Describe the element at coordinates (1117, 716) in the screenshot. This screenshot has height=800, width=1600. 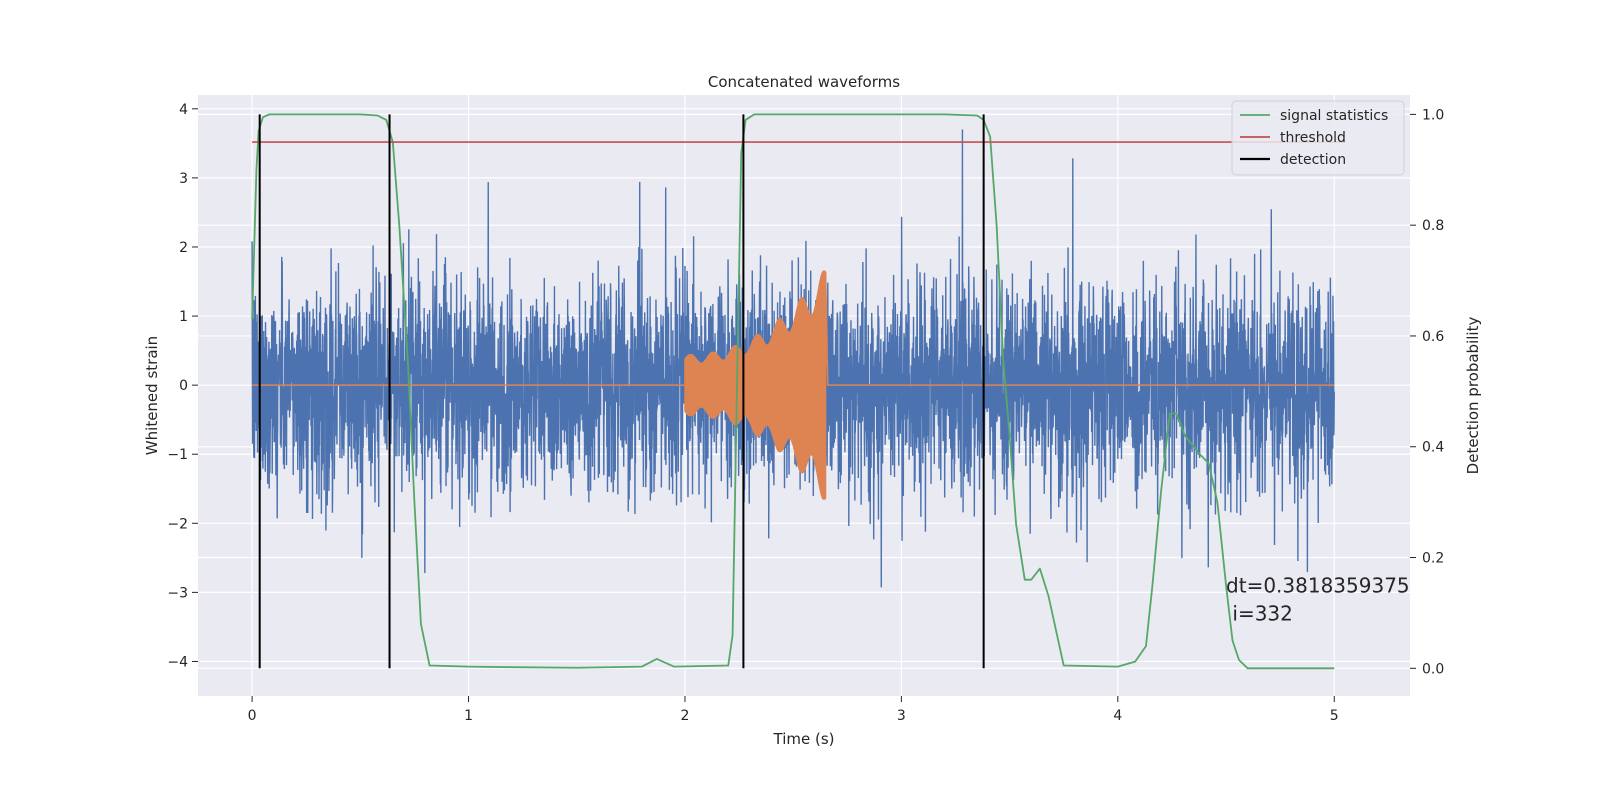
I see `x-tick-label-4: 4` at that location.